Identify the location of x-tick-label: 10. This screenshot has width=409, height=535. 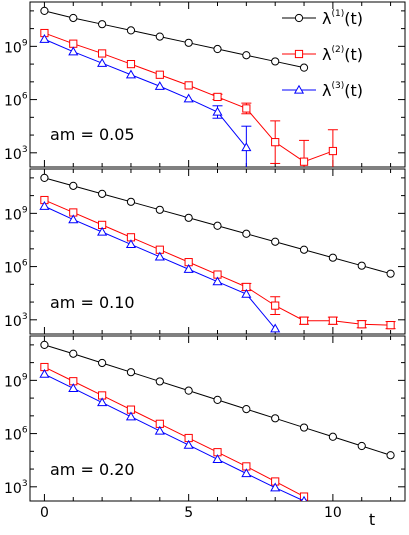
(333, 513).